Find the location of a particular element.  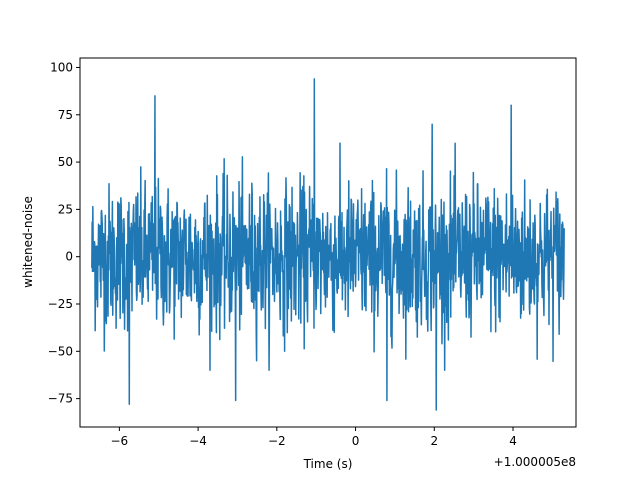

y-tick-label: 100 is located at coordinates (61, 67).